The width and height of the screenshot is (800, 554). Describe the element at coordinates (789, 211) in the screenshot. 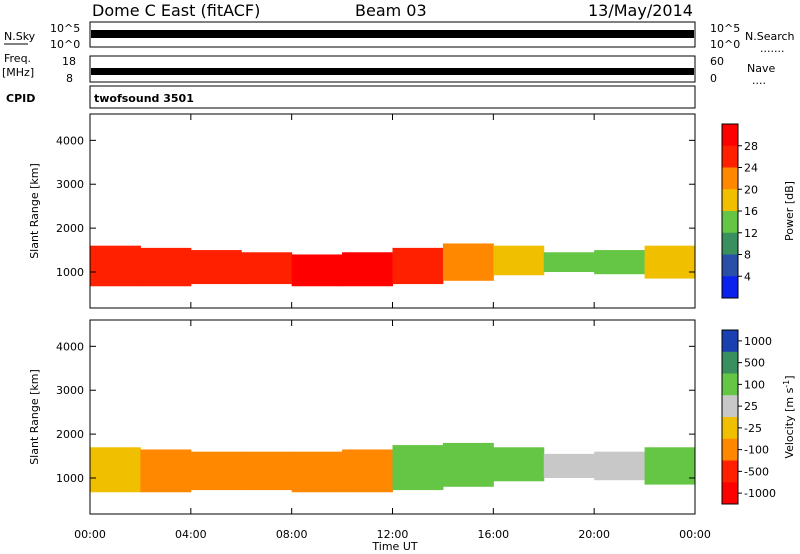

I see `colorbar-label: Power [dB]` at that location.